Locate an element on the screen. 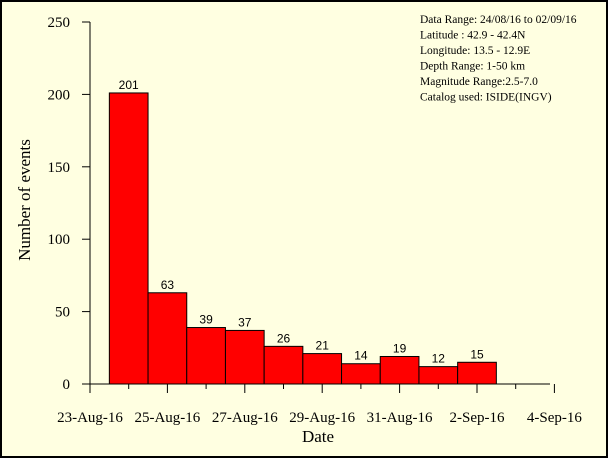 The image size is (608, 458). info-catalog: Catalog used: ISIDE(INGV) is located at coordinates (486, 98).